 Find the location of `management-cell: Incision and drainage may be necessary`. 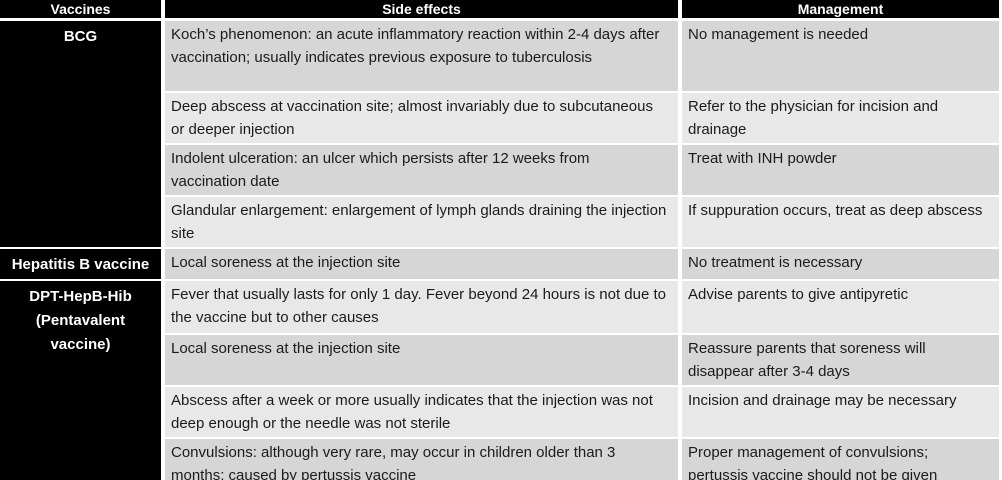

management-cell: Incision and drainage may be necessary is located at coordinates (838, 411).